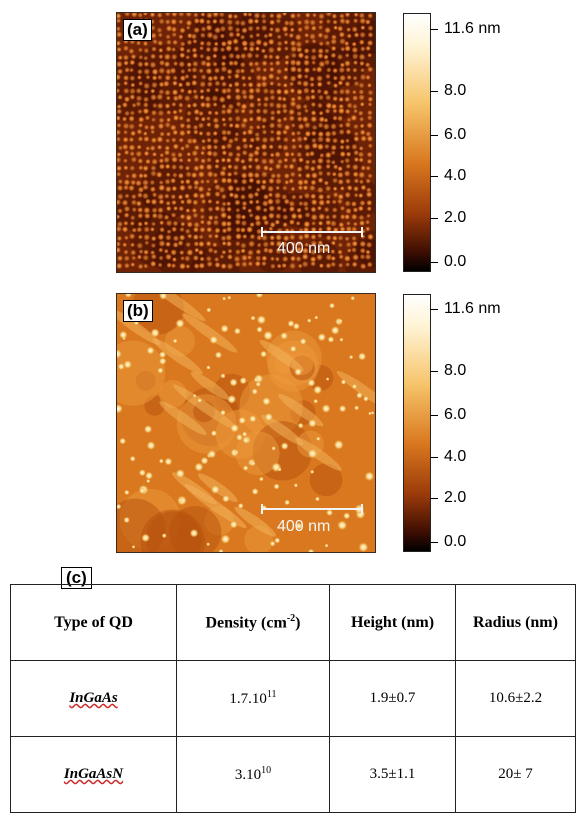  Describe the element at coordinates (93, 622) in the screenshot. I see `header-type: Type of QD` at that location.